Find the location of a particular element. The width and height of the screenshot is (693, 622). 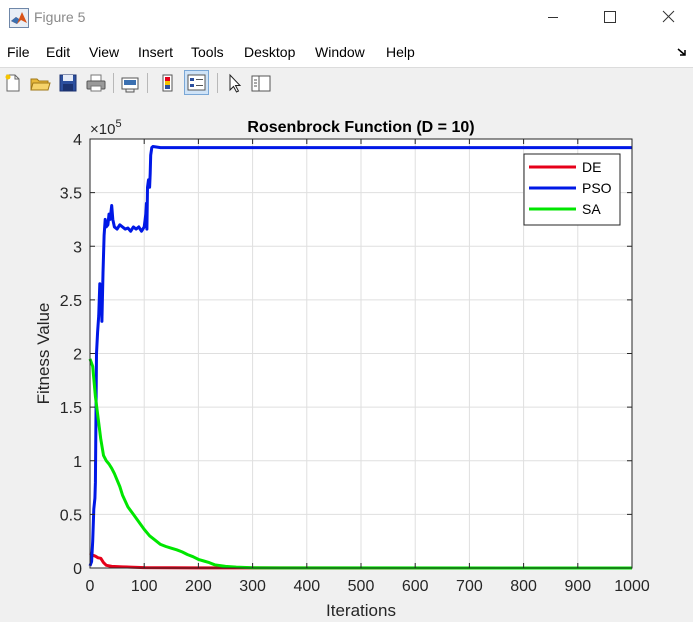

y-exponent-label: ×10⁵ is located at coordinates (106, 128).